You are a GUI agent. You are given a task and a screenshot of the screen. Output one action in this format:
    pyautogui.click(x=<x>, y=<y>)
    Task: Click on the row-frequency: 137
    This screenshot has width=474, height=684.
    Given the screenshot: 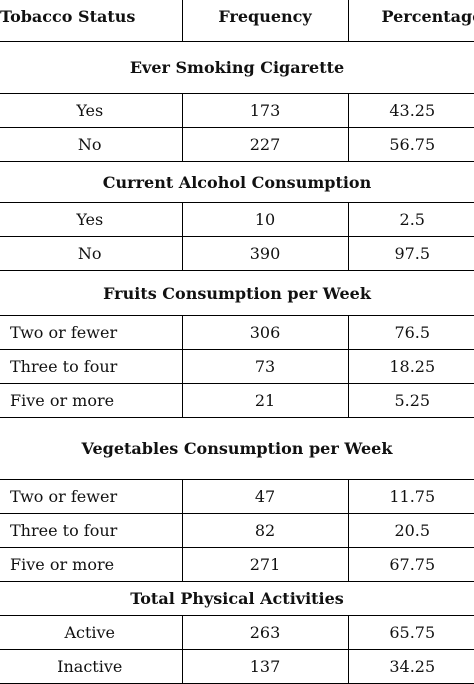 What is the action you would take?
    pyautogui.click(x=265, y=666)
    